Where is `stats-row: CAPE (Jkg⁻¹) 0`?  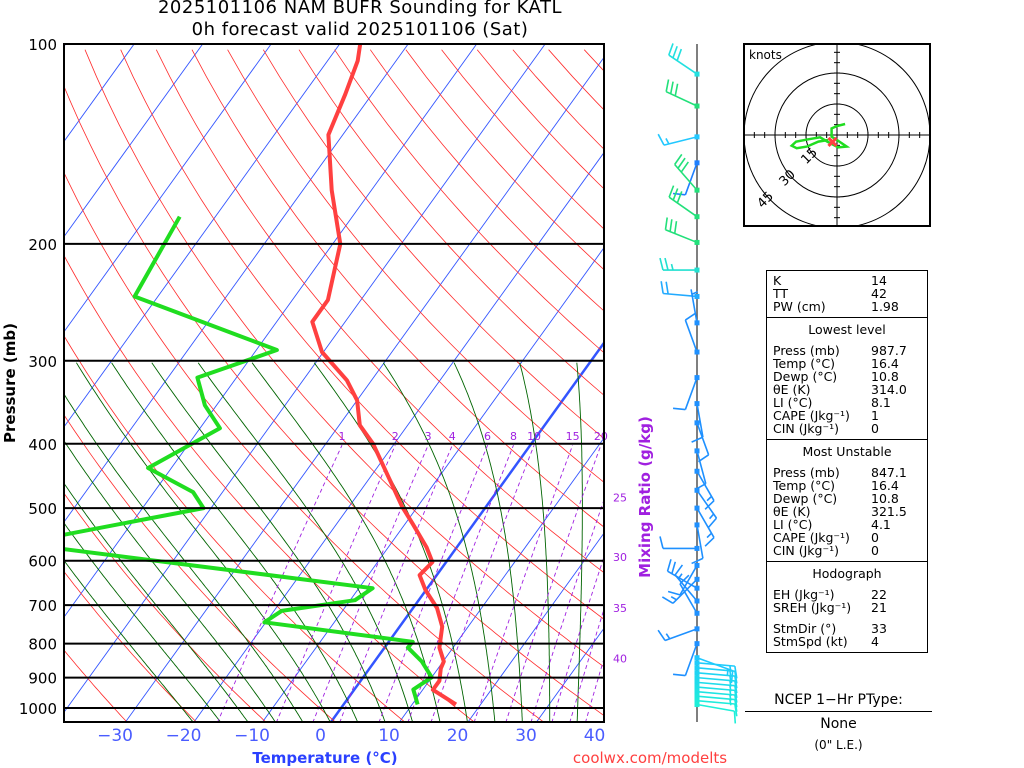 stats-row: CAPE (Jkg⁻¹) 0 is located at coordinates (847, 537).